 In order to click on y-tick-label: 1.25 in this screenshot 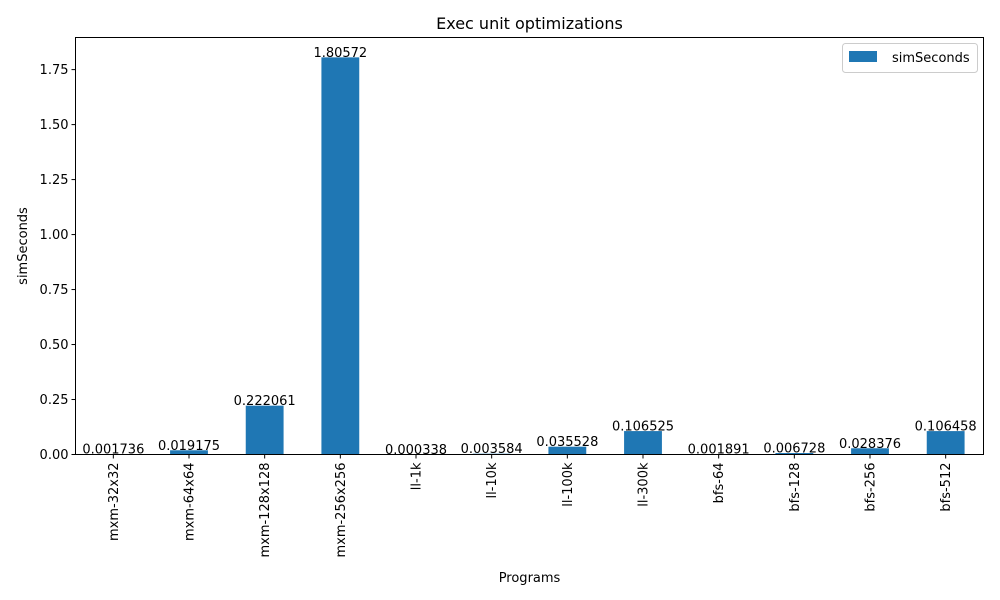, I will do `click(54, 180)`.